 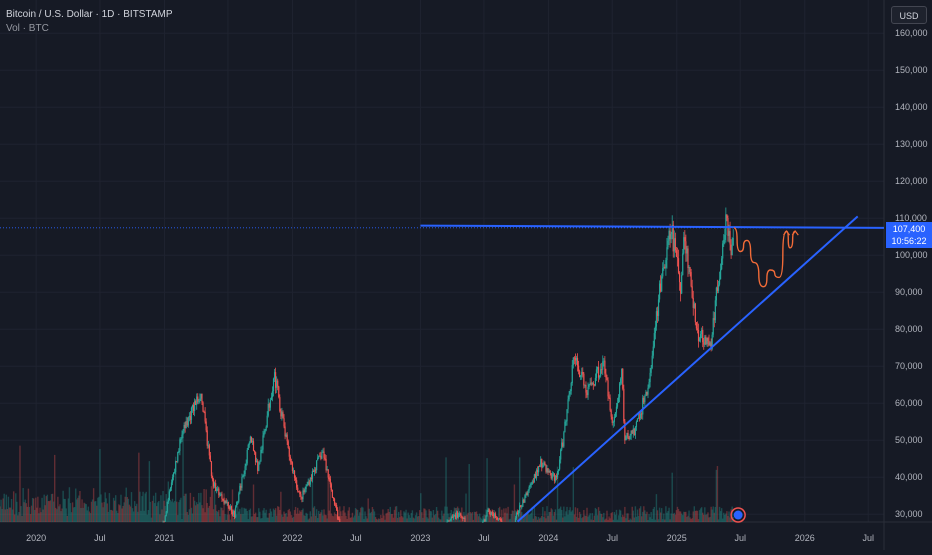 I want to click on y-tick-label: 120,000, so click(x=911, y=181).